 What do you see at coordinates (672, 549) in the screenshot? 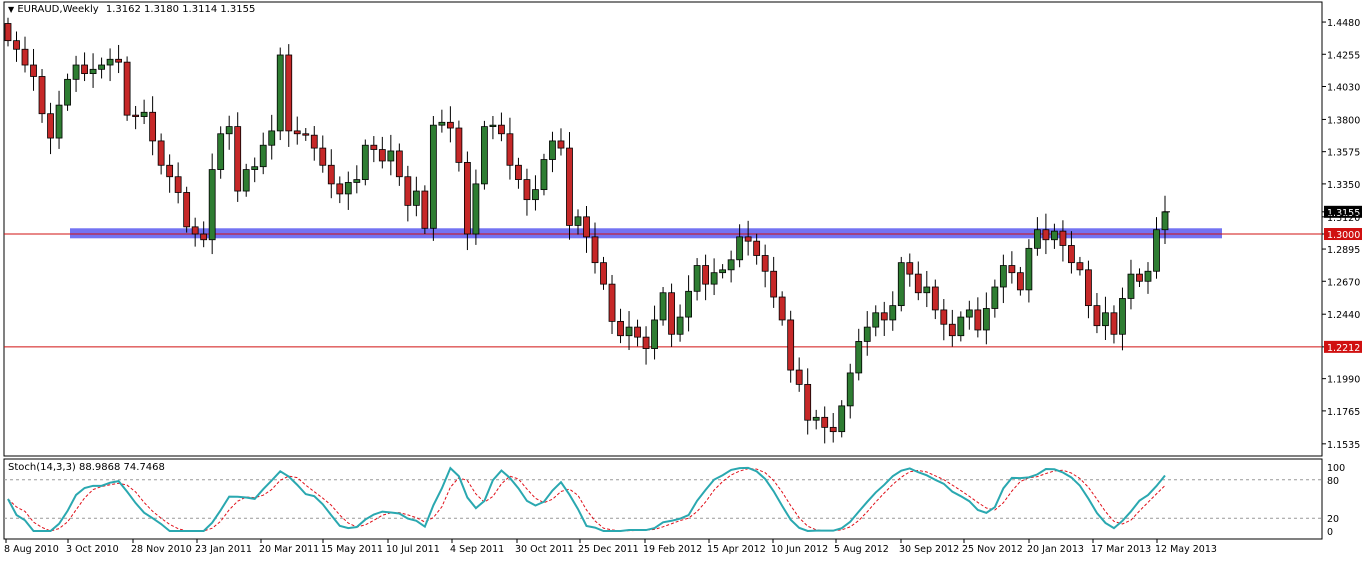
I see `x-tick-label: 19 Feb 2012` at bounding box center [672, 549].